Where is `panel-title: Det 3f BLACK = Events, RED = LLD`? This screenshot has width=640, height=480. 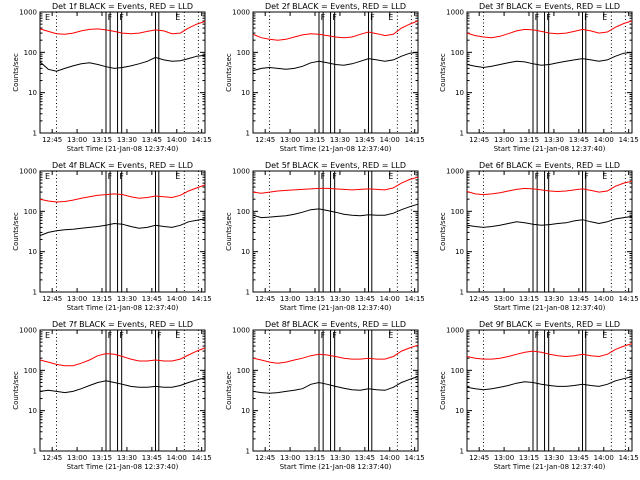 panel-title: Det 3f BLACK = Events, RED = LLD is located at coordinates (549, 6).